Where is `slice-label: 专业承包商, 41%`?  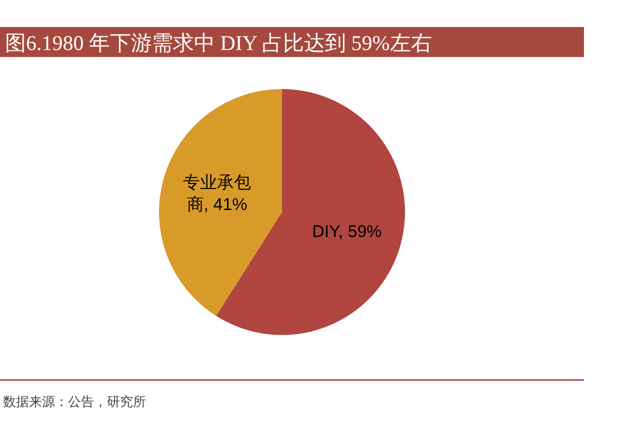
slice-label: 专业承包商, 41% is located at coordinates (217, 193).